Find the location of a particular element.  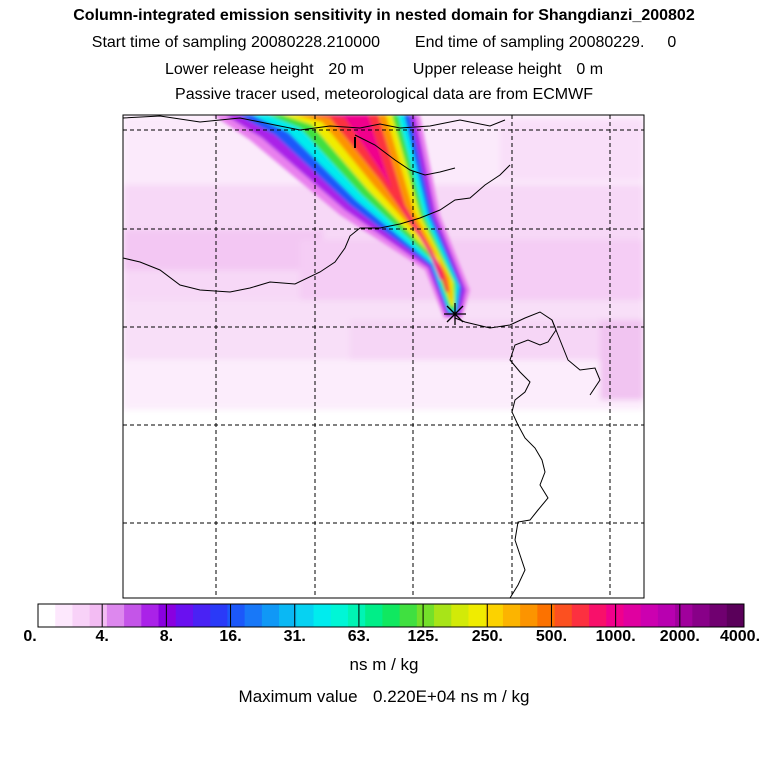

lower-value: 20 m is located at coordinates (346, 69).